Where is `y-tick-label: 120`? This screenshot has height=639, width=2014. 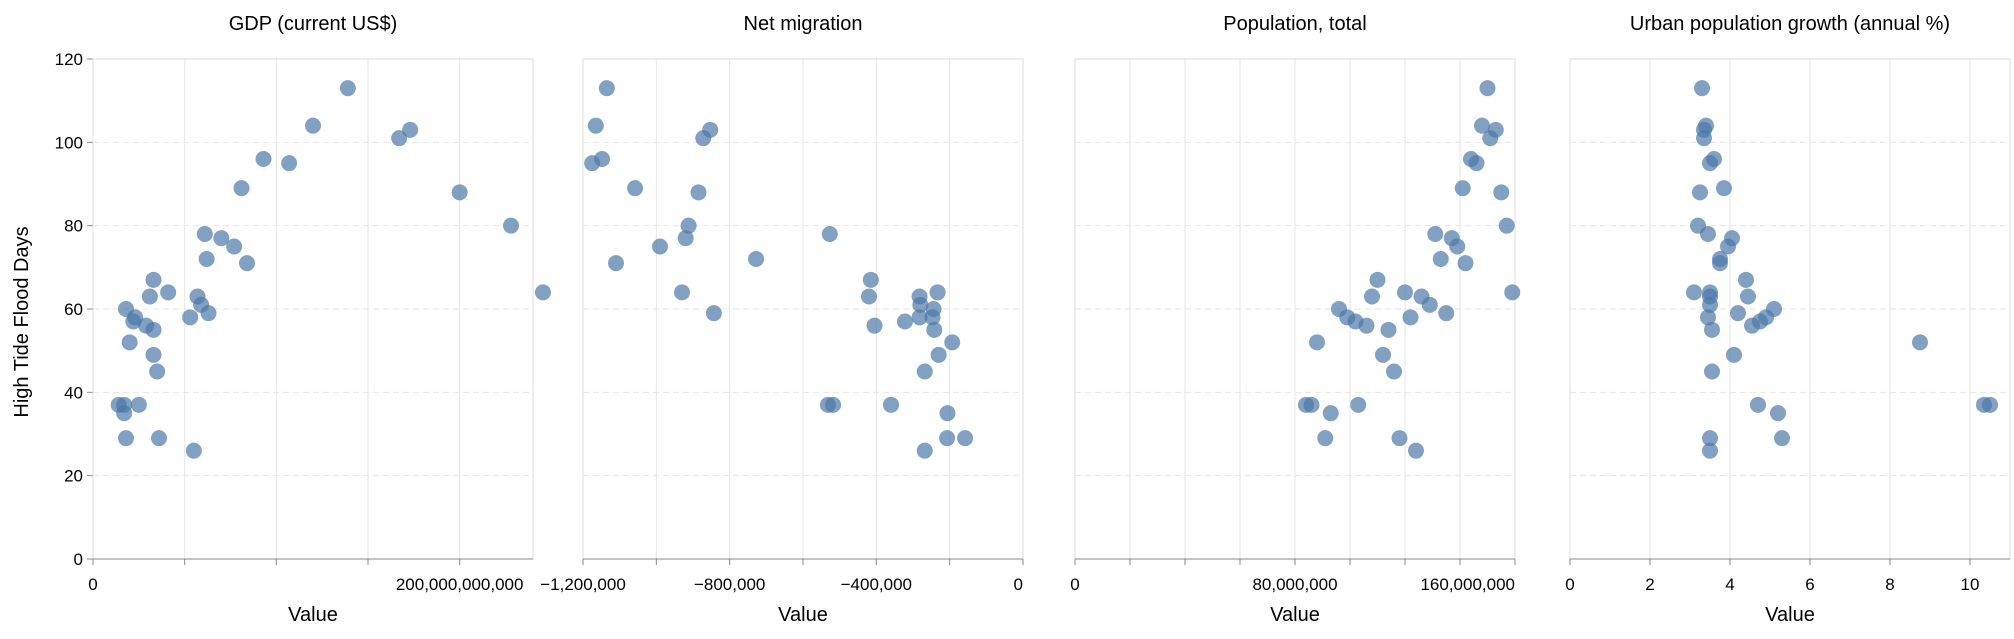 y-tick-label: 120 is located at coordinates (69, 59).